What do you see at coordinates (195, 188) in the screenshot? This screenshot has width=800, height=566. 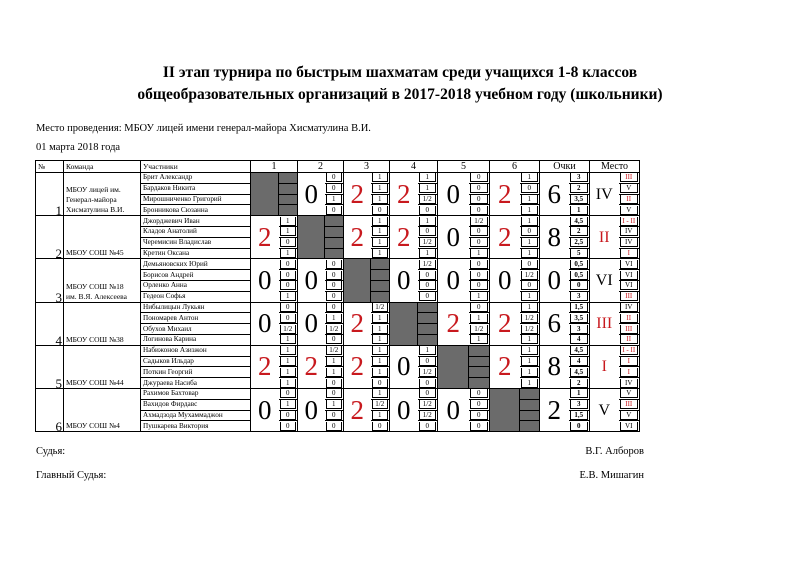 I see `participant-name: Бардаков Никита` at bounding box center [195, 188].